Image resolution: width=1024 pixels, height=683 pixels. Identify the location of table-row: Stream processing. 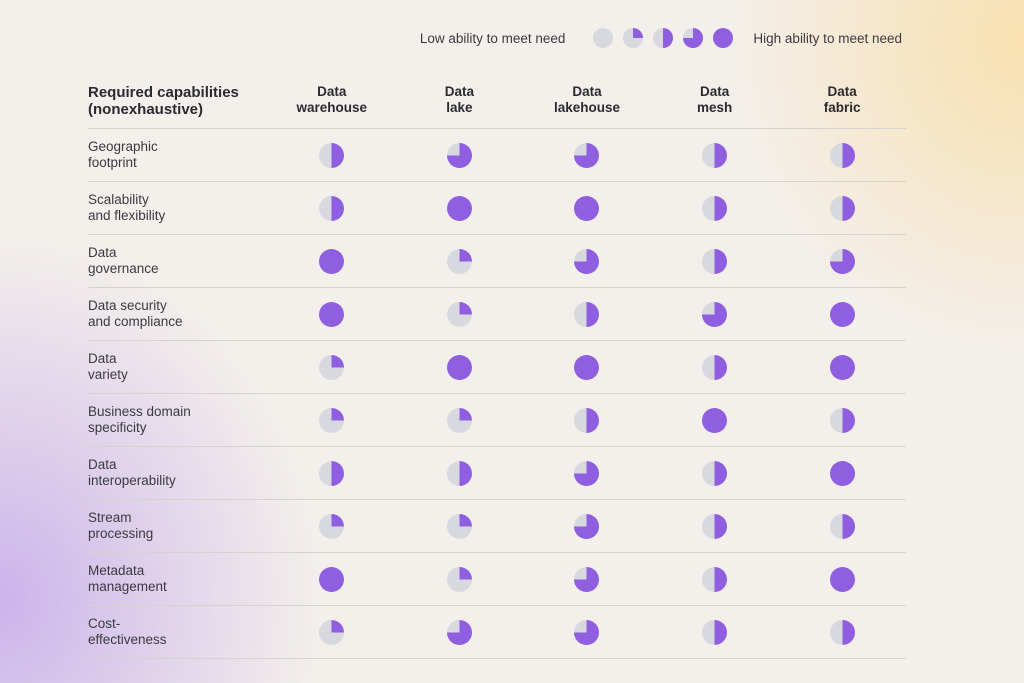
(497, 526).